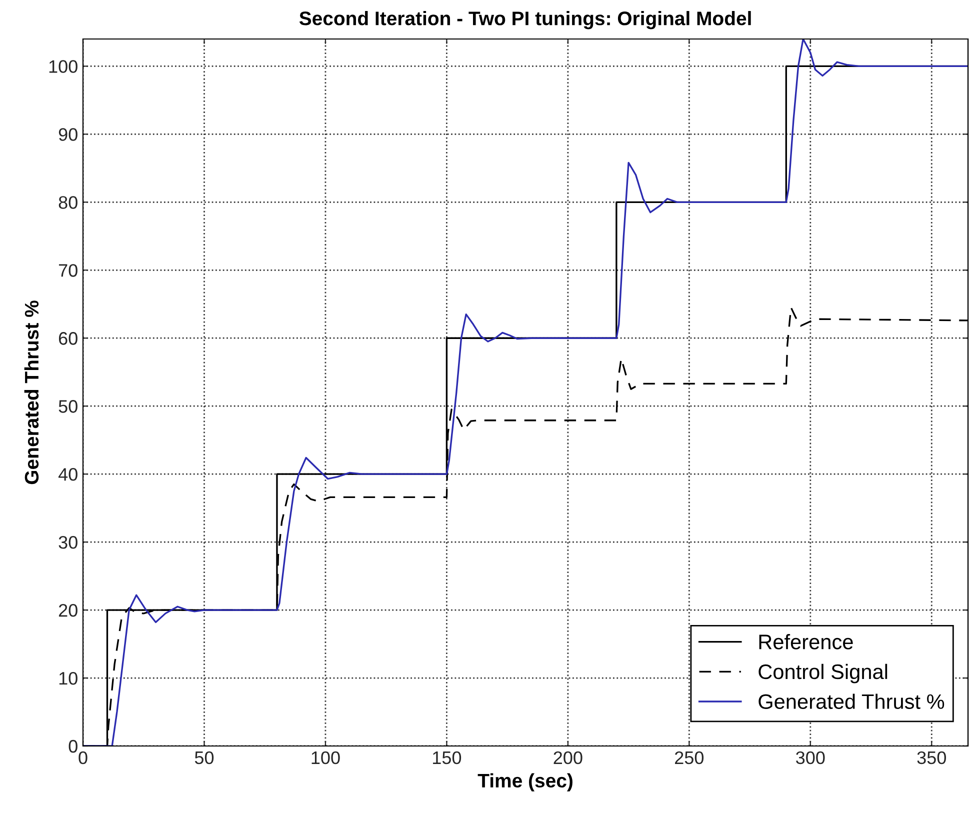  I want to click on y-tick-label: 70, so click(68, 270).